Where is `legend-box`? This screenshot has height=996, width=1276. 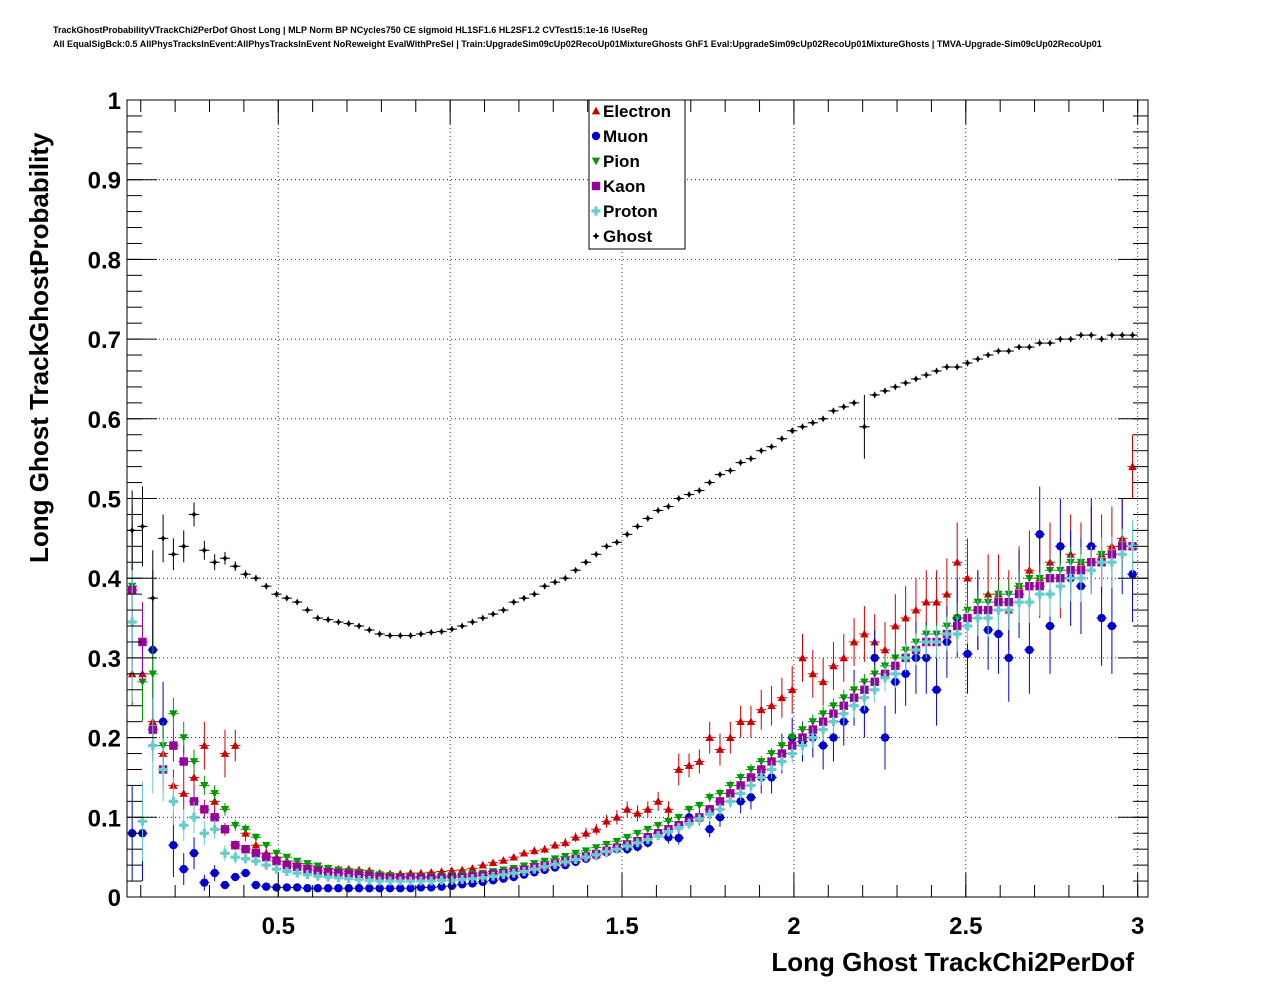
legend-box is located at coordinates (637, 174).